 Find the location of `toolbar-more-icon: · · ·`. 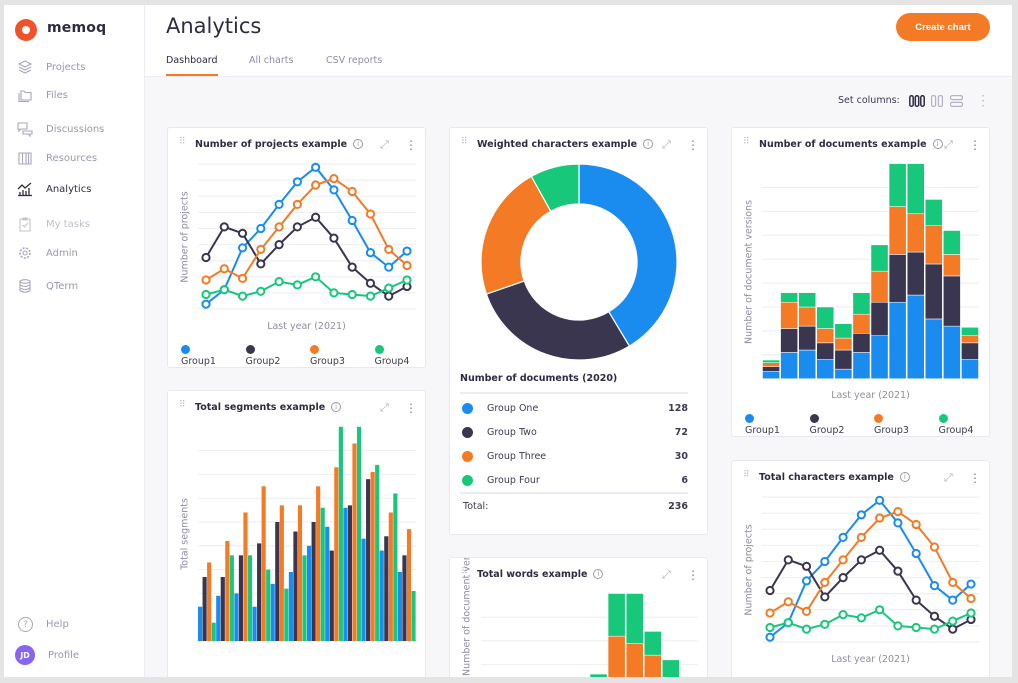

toolbar-more-icon: · · · is located at coordinates (983, 101).